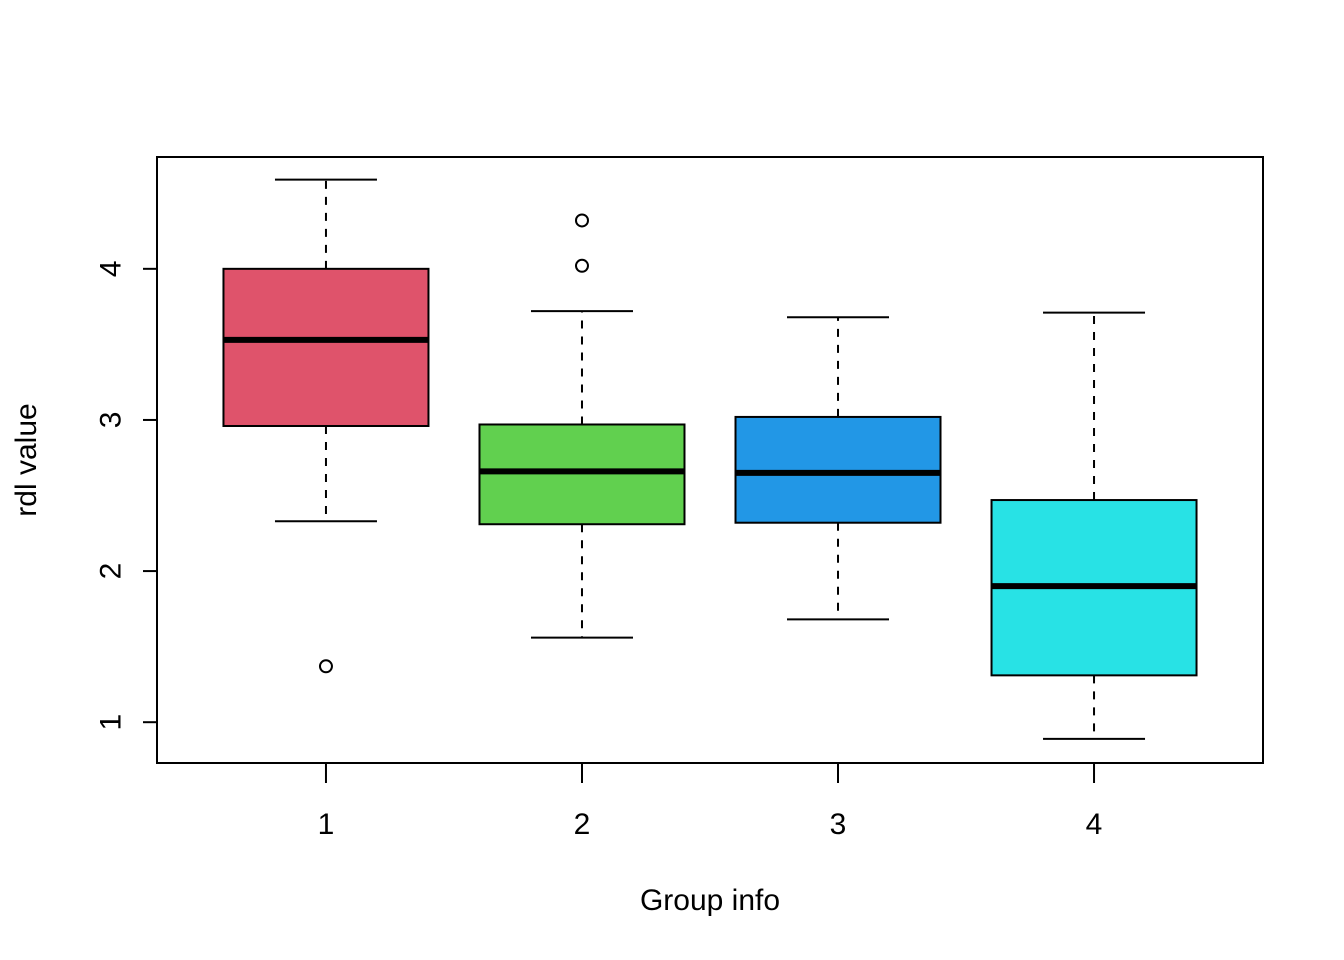 The height and width of the screenshot is (960, 1344). I want to click on x-tick-label-3: 3, so click(838, 824).